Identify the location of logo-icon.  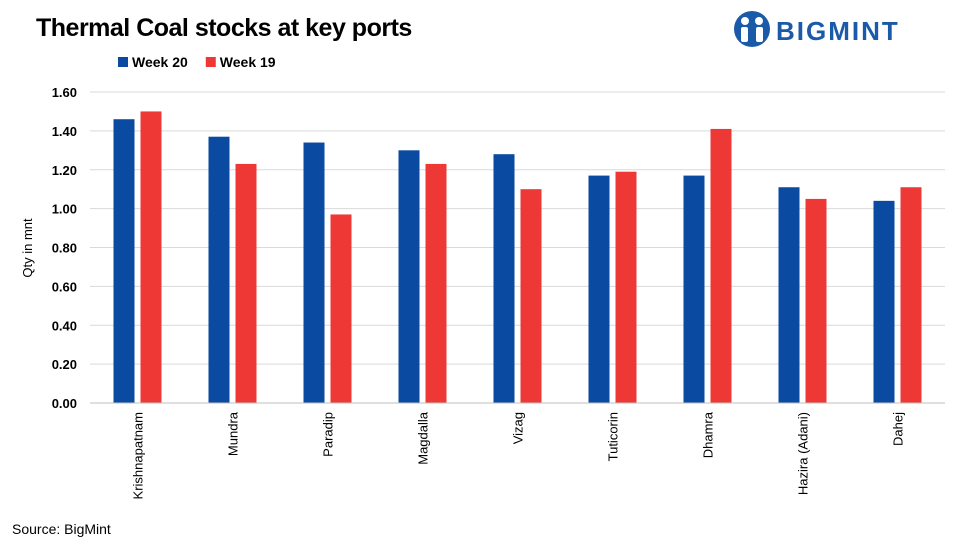
(752, 29).